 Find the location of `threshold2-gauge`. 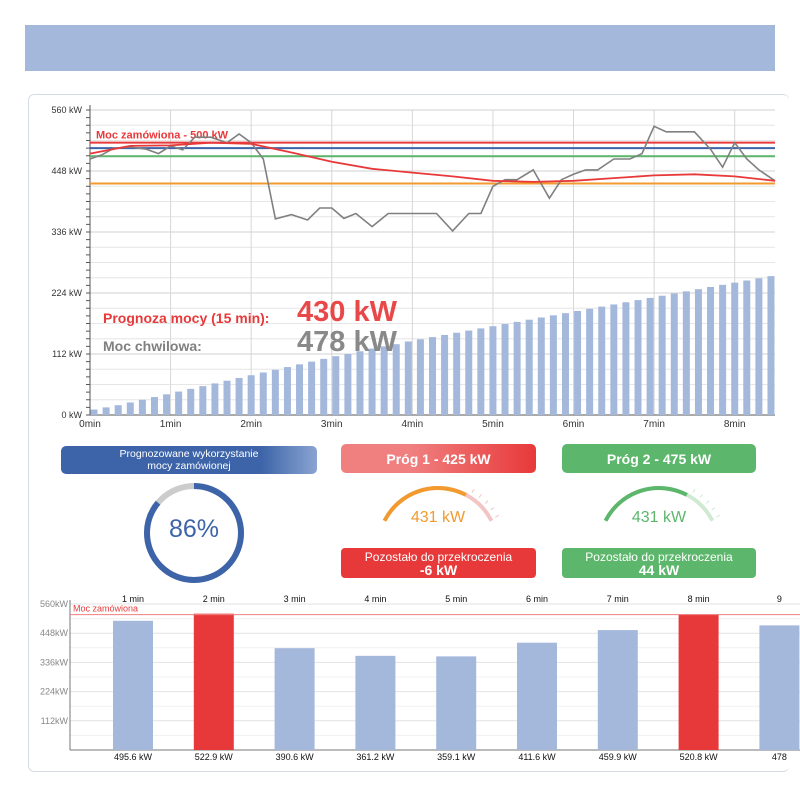

threshold2-gauge is located at coordinates (662, 504).